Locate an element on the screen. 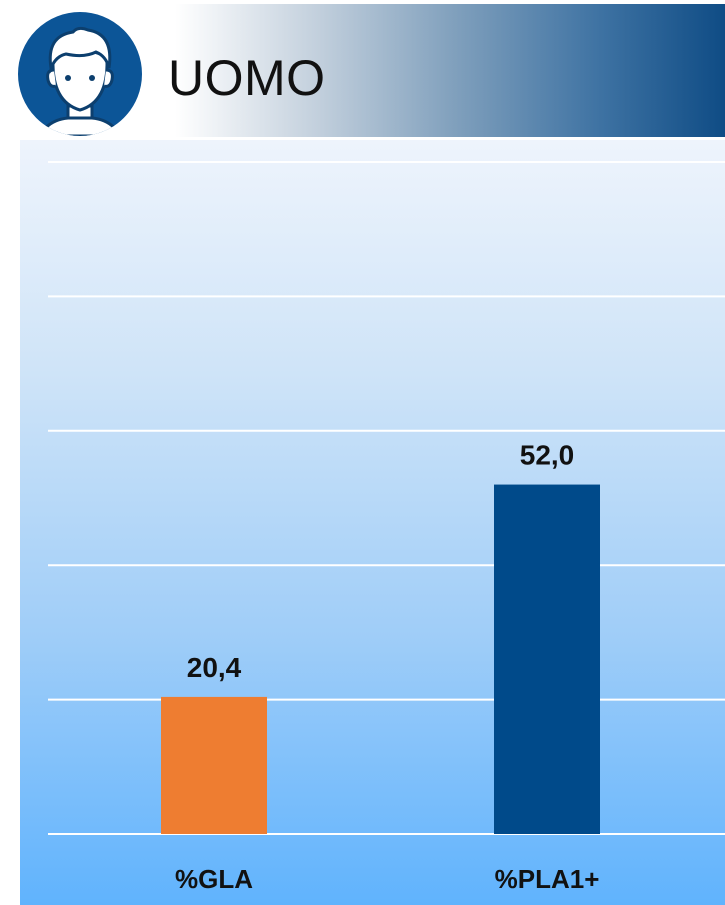  man-face-icon is located at coordinates (80, 81).